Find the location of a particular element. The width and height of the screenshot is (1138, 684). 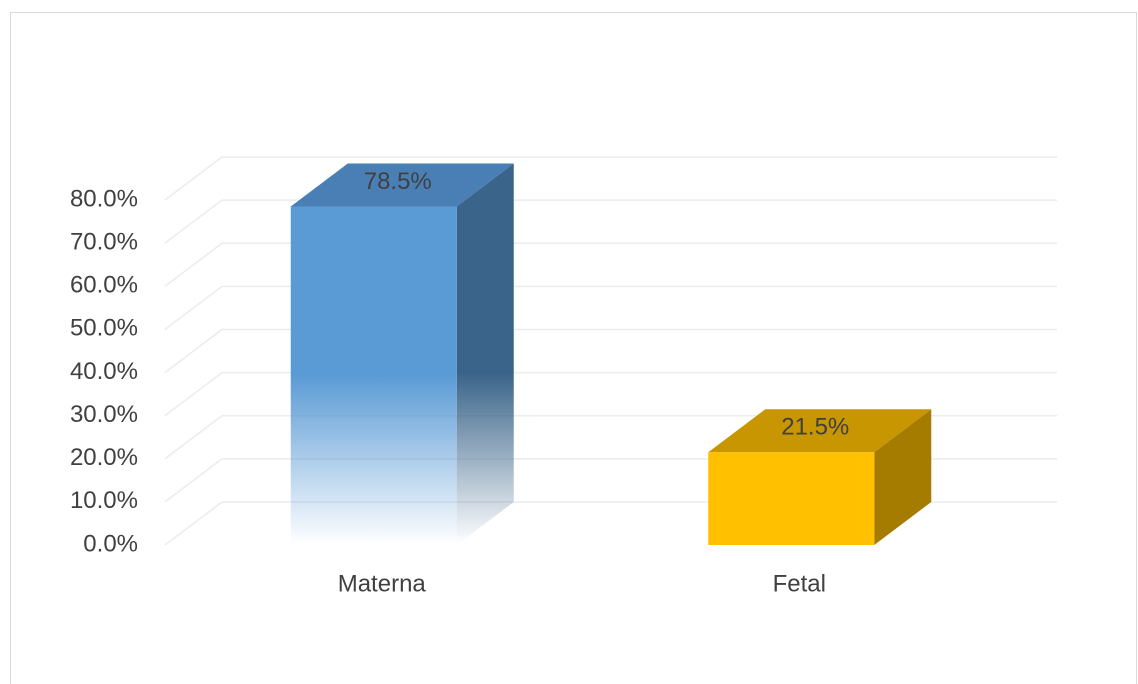

y-tick-label: 0.0% is located at coordinates (110, 543).